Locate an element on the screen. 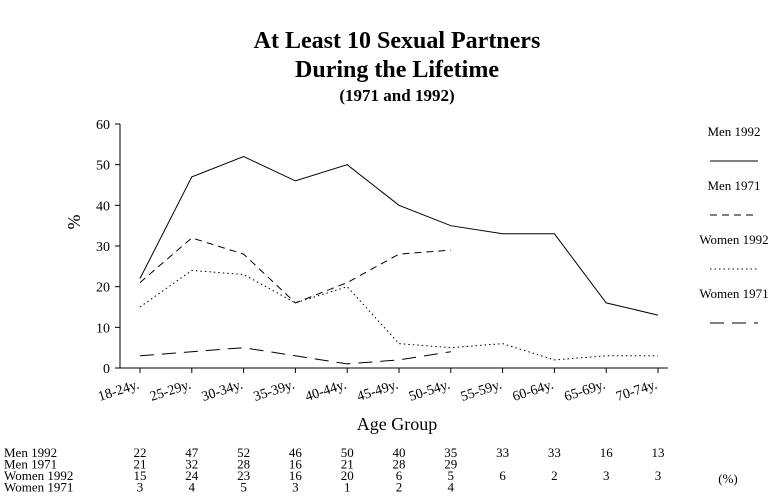  table-cell: 29 is located at coordinates (450, 464).